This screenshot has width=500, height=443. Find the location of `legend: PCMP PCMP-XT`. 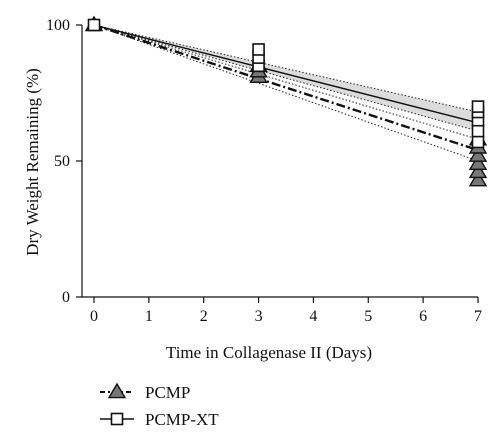

legend: PCMP PCMP-XT is located at coordinates (159, 405).